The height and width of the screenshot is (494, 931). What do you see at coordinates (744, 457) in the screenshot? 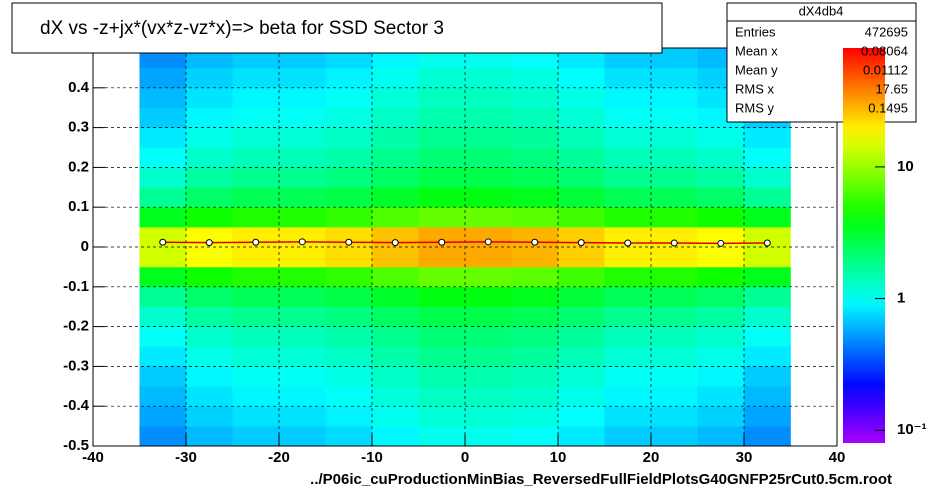
I see `x-tick-label: 30` at bounding box center [744, 457].